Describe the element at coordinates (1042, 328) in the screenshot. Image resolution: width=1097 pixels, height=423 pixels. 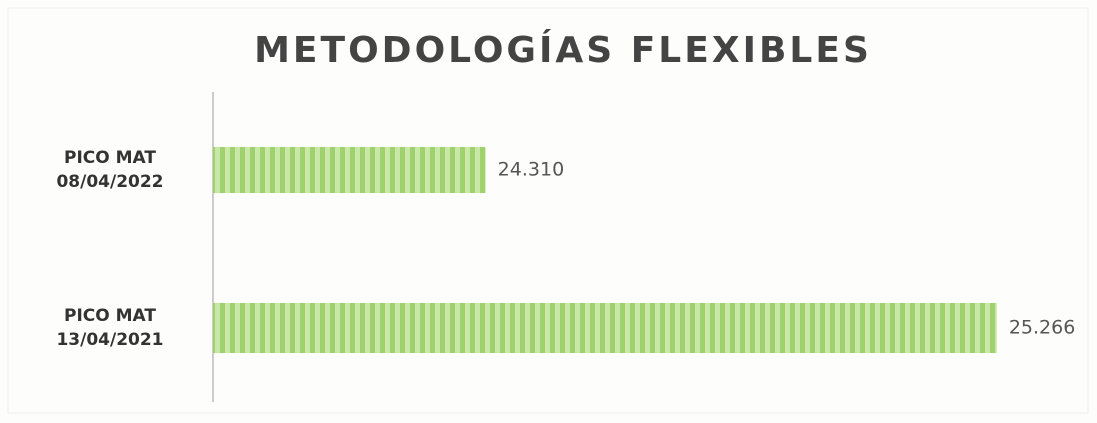
I see `value-label: 25.266` at that location.